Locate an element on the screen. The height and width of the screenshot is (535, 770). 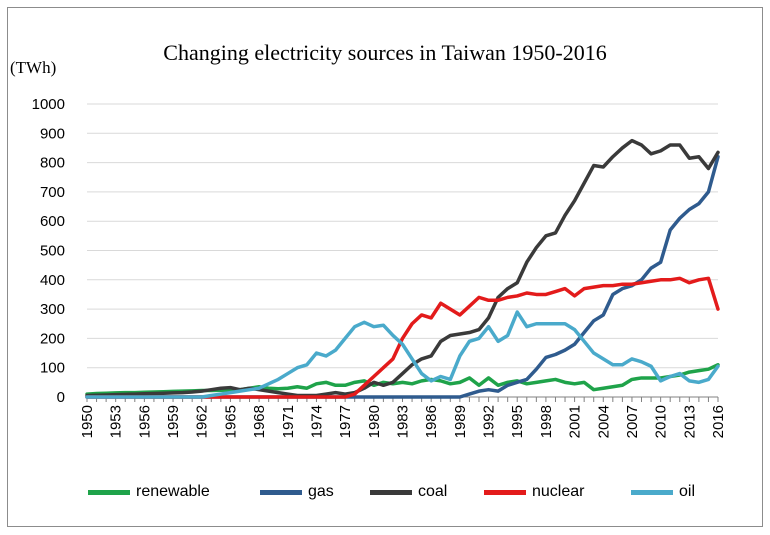
x-tick-label: 1968 is located at coordinates (259, 421).